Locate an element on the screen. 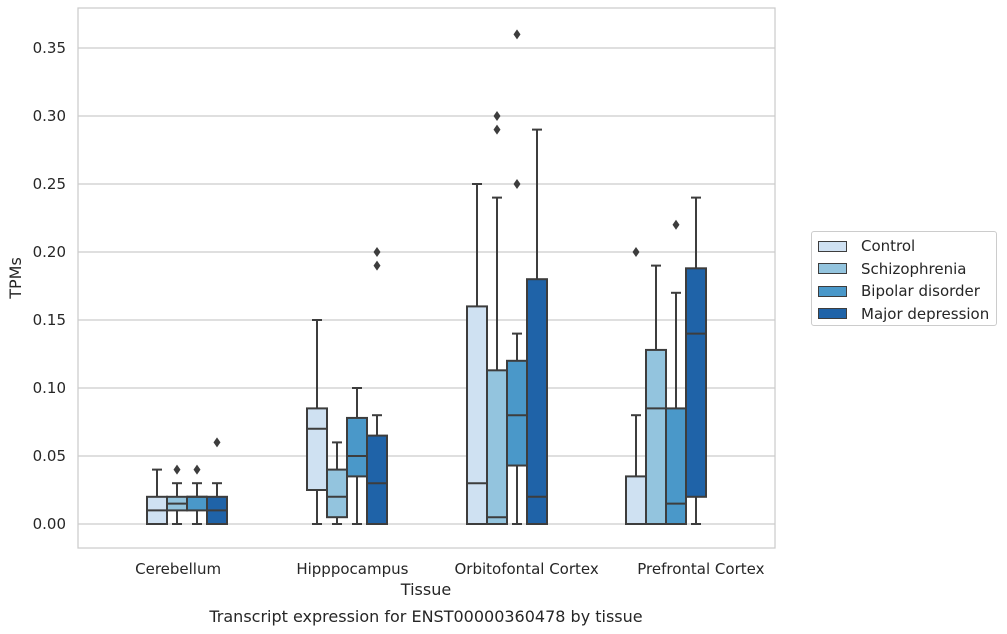 The height and width of the screenshot is (634, 1007). y-tick-label: 0.00 is located at coordinates (49, 524).